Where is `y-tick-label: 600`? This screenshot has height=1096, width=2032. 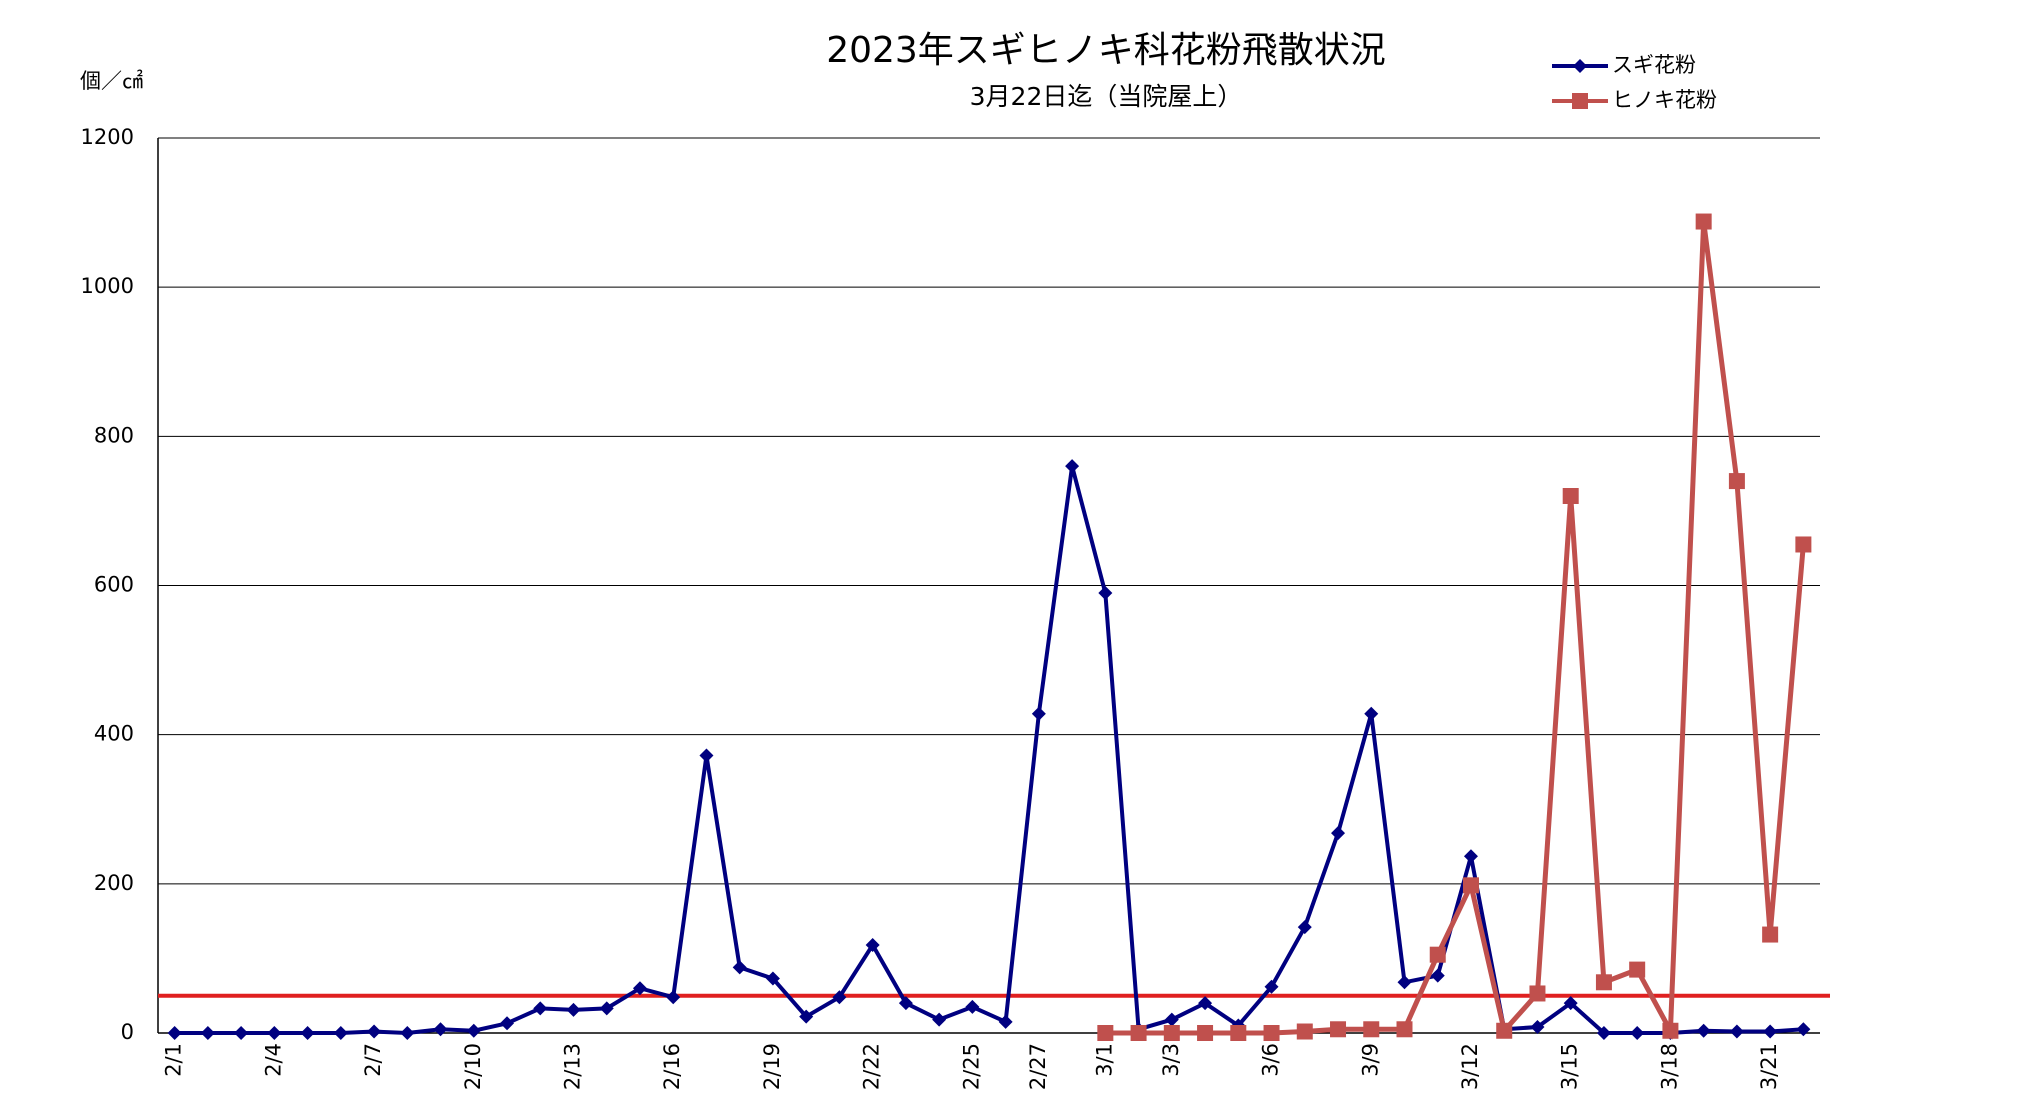 y-tick-label: 600 is located at coordinates (114, 585).